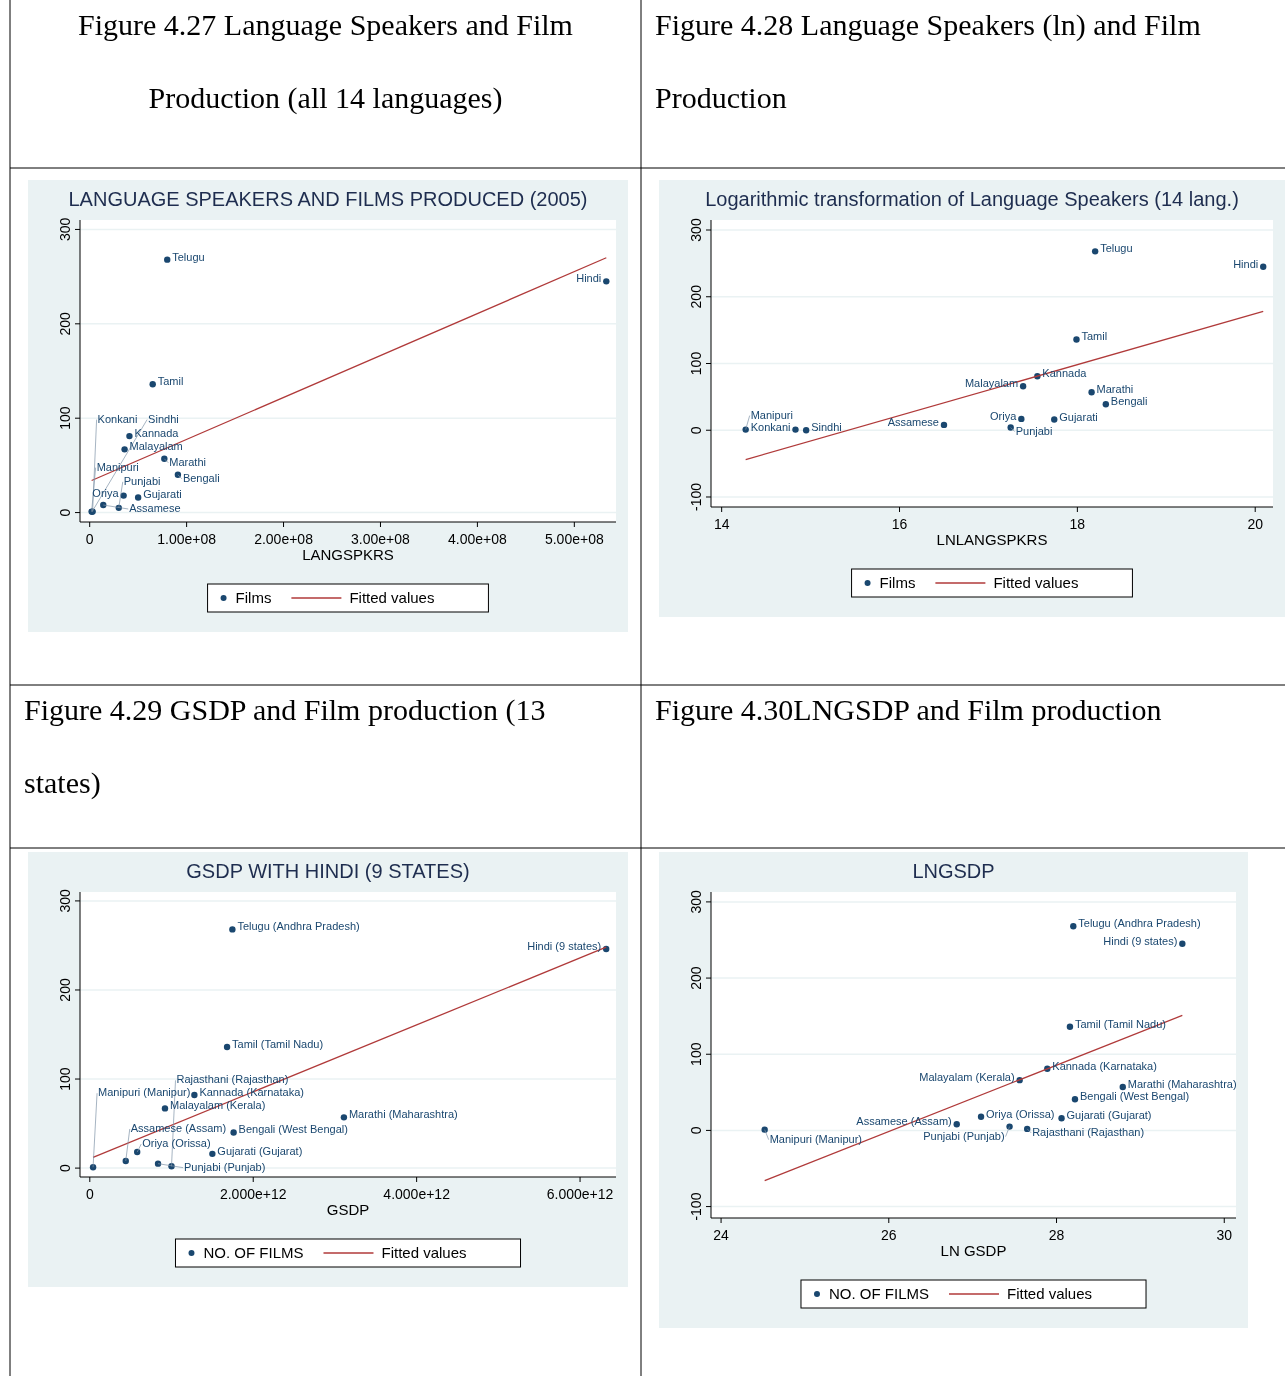  Describe the element at coordinates (187, 539) in the screenshot. I see `x-tick-label: 1.00e+08` at that location.